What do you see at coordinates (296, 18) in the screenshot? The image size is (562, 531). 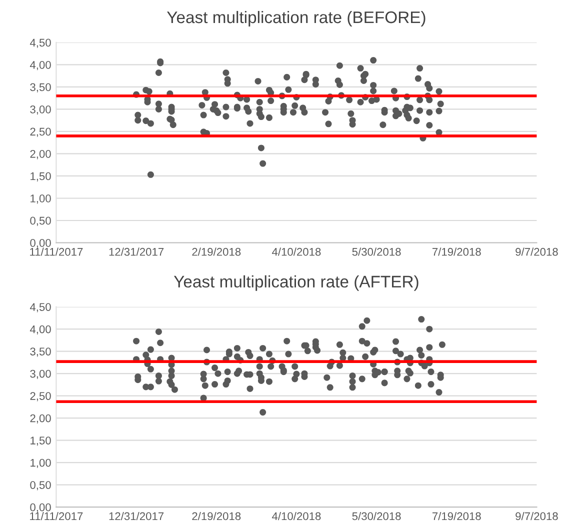 I see `chart-title: Yeast multiplication rate (BEFORE)` at bounding box center [296, 18].